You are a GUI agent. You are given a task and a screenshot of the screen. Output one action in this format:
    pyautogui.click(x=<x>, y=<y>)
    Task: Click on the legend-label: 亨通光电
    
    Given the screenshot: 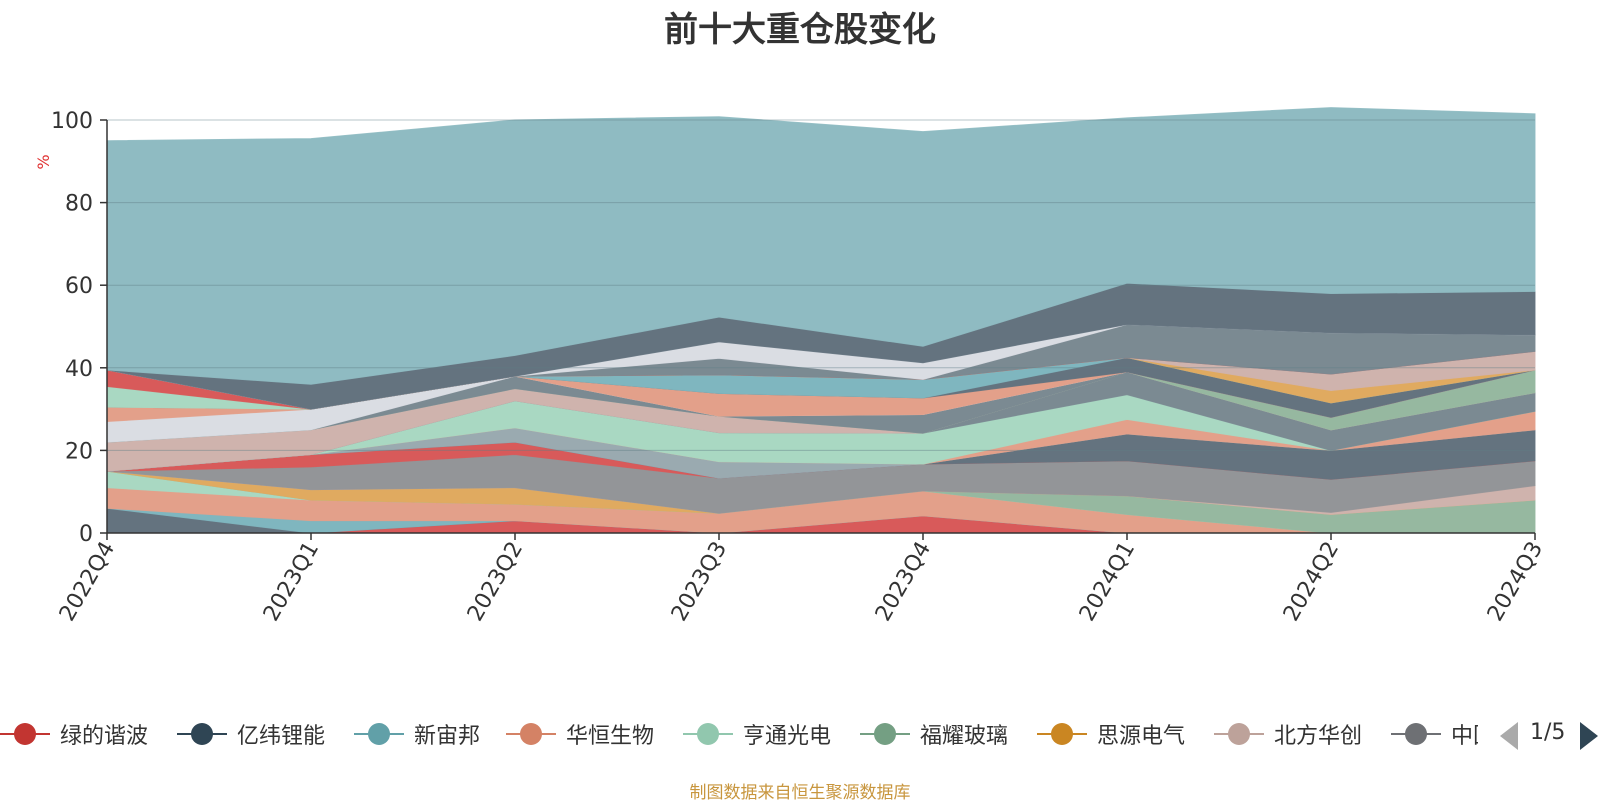 What is the action you would take?
    pyautogui.click(x=787, y=736)
    